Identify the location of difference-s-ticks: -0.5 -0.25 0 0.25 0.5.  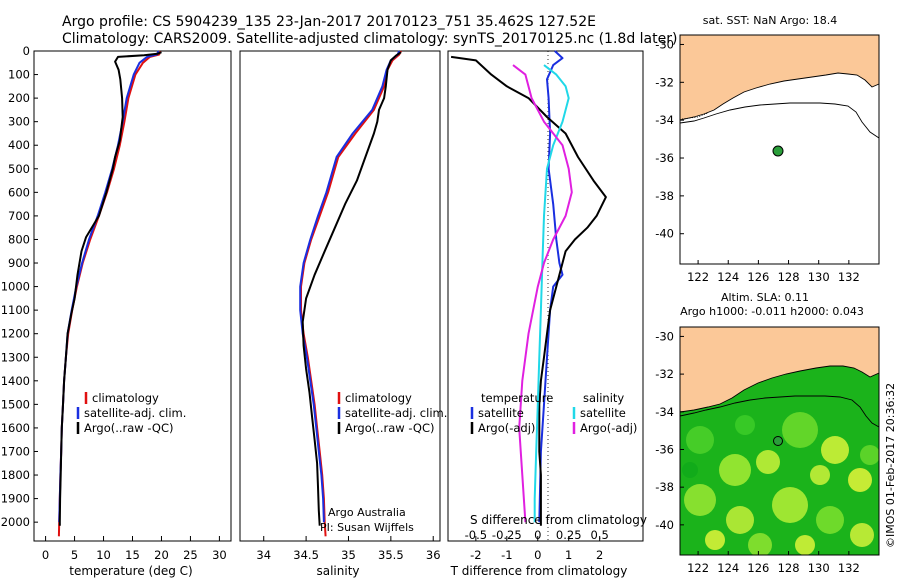
(537, 535).